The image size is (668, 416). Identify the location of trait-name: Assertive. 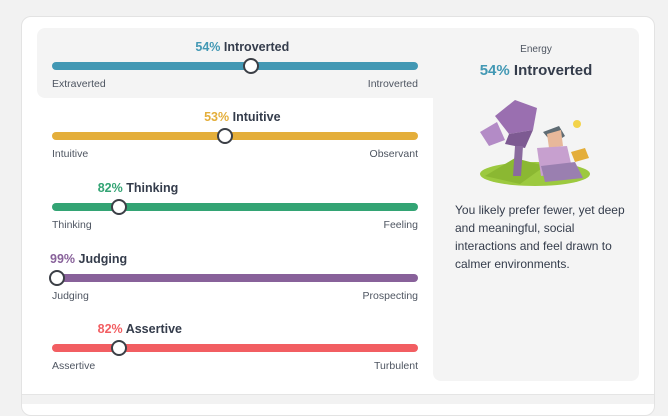
(153, 329).